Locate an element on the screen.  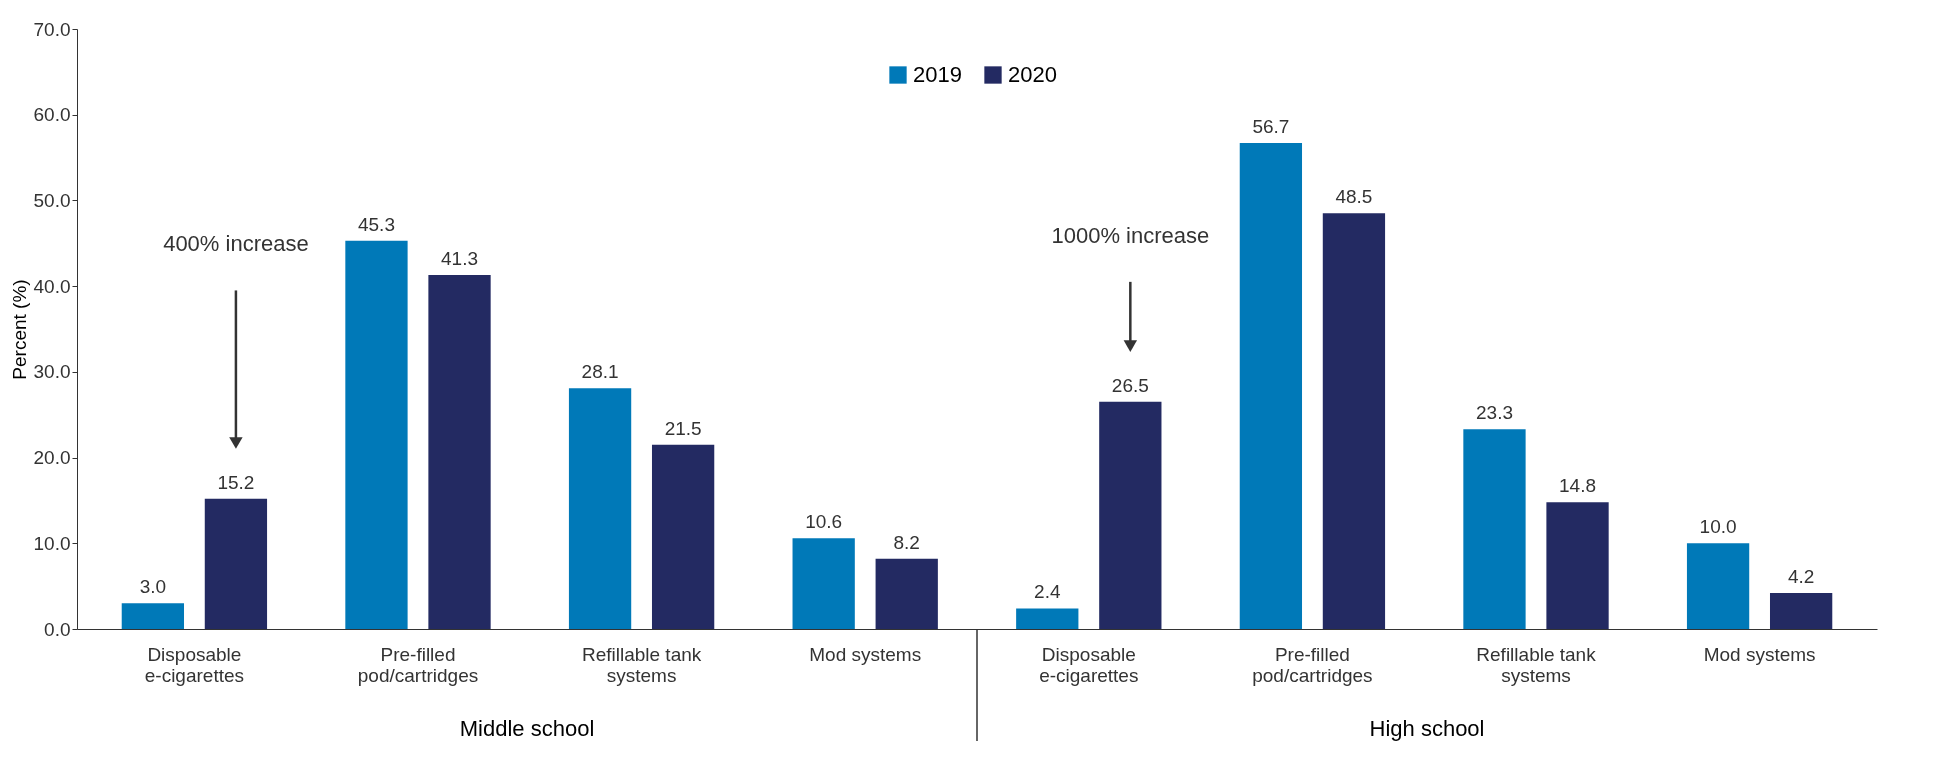
data-label: 4.2 is located at coordinates (1801, 576).